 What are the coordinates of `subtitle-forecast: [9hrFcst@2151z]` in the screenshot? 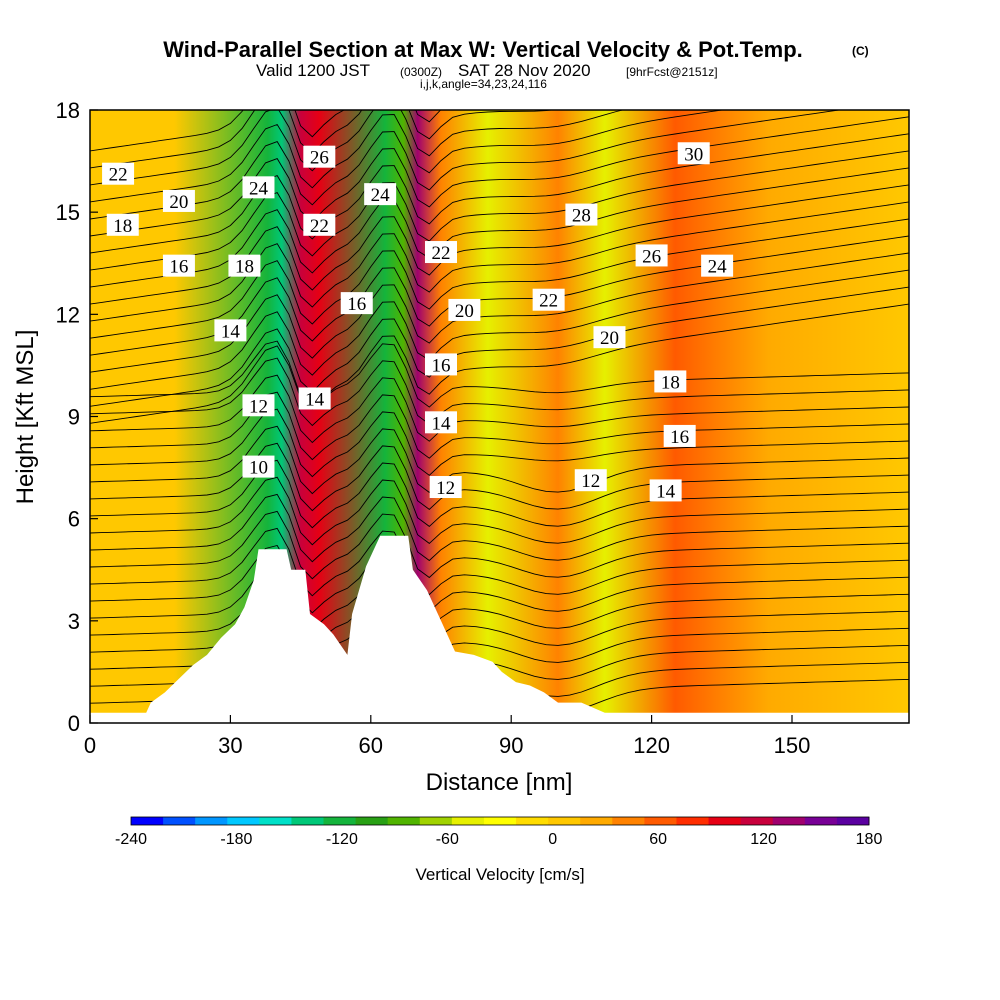 It's located at (672, 72).